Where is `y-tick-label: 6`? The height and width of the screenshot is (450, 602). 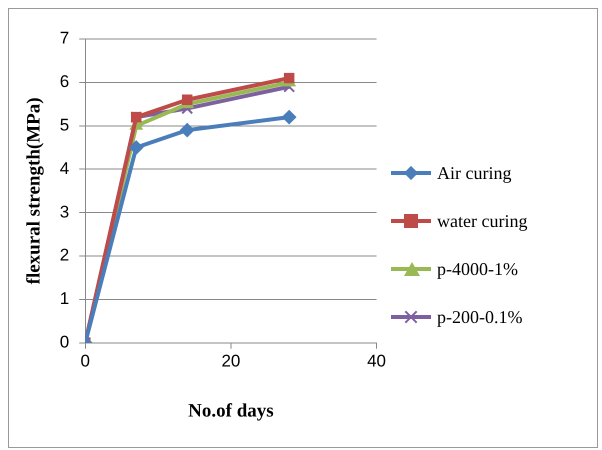 y-tick-label: 6 is located at coordinates (65, 82).